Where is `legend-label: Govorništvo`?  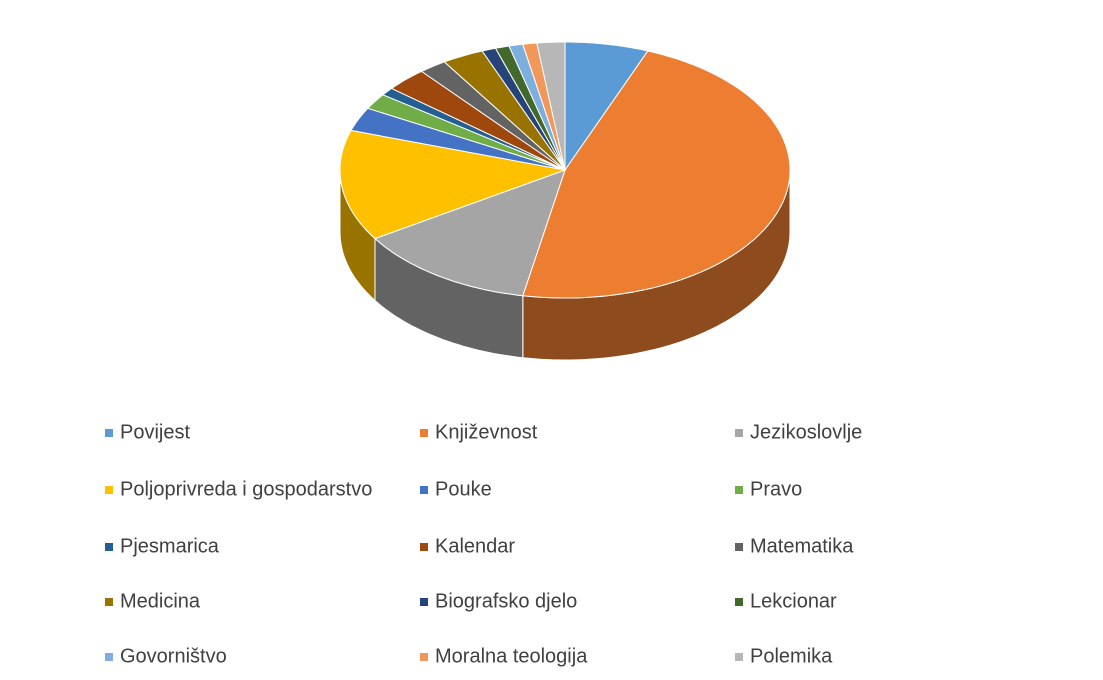
legend-label: Govorništvo is located at coordinates (173, 656).